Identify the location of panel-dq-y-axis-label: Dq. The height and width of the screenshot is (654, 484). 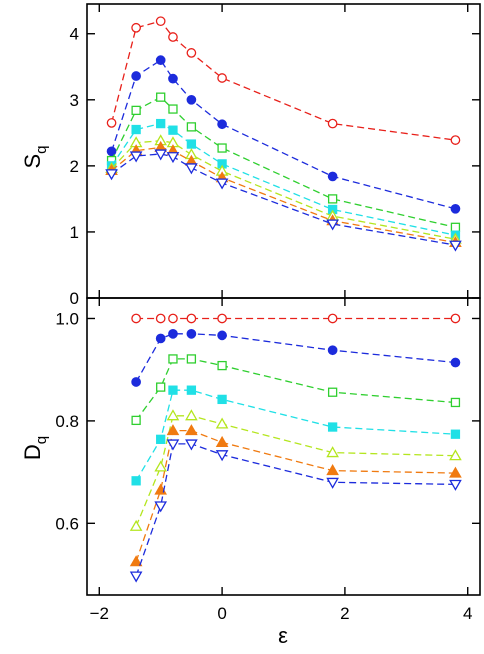
(35, 448).